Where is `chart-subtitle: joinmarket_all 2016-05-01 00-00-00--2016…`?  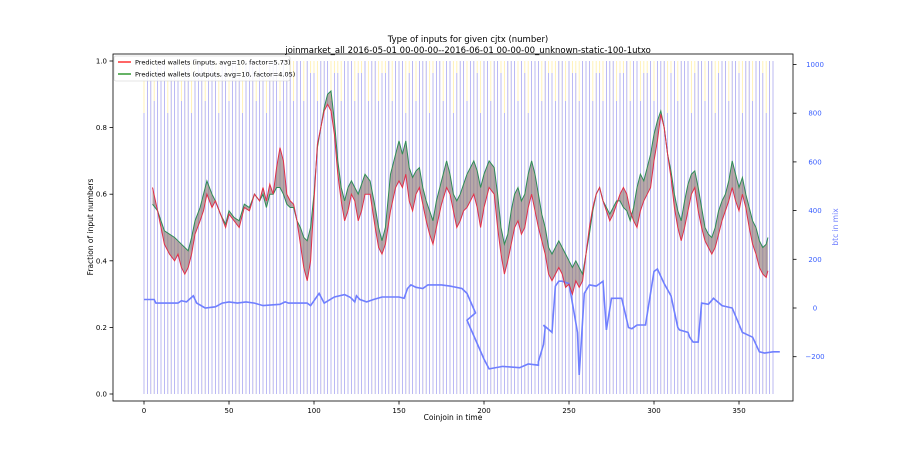
chart-subtitle: joinmarket_all 2016-05-01 00-00-00--2016… is located at coordinates (467, 51).